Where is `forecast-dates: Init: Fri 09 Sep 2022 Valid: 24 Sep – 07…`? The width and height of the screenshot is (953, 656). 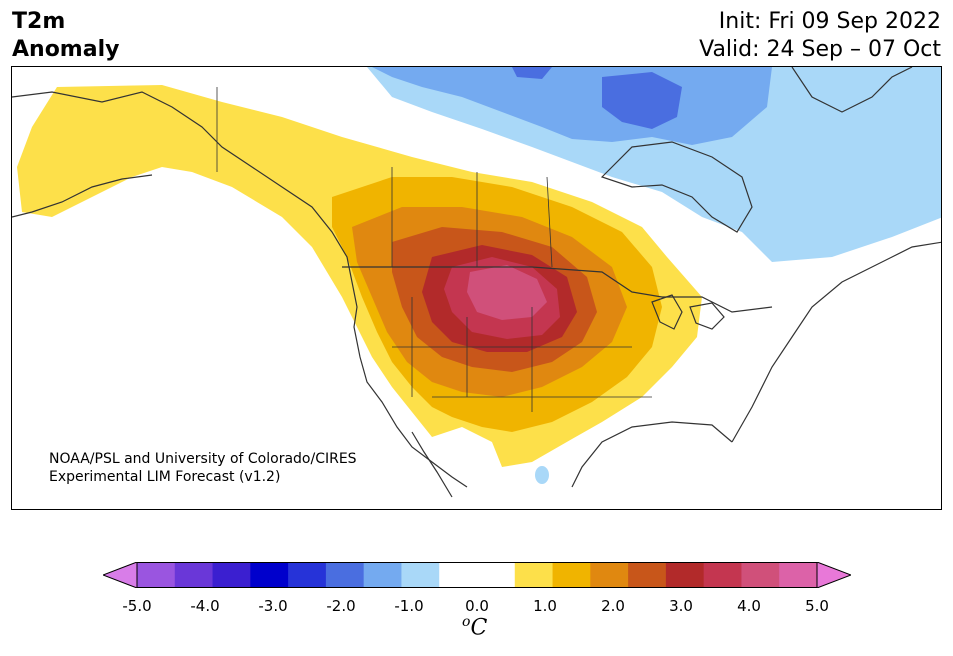 forecast-dates: Init: Fri 09 Sep 2022 Valid: 24 Sep – 07… is located at coordinates (820, 36).